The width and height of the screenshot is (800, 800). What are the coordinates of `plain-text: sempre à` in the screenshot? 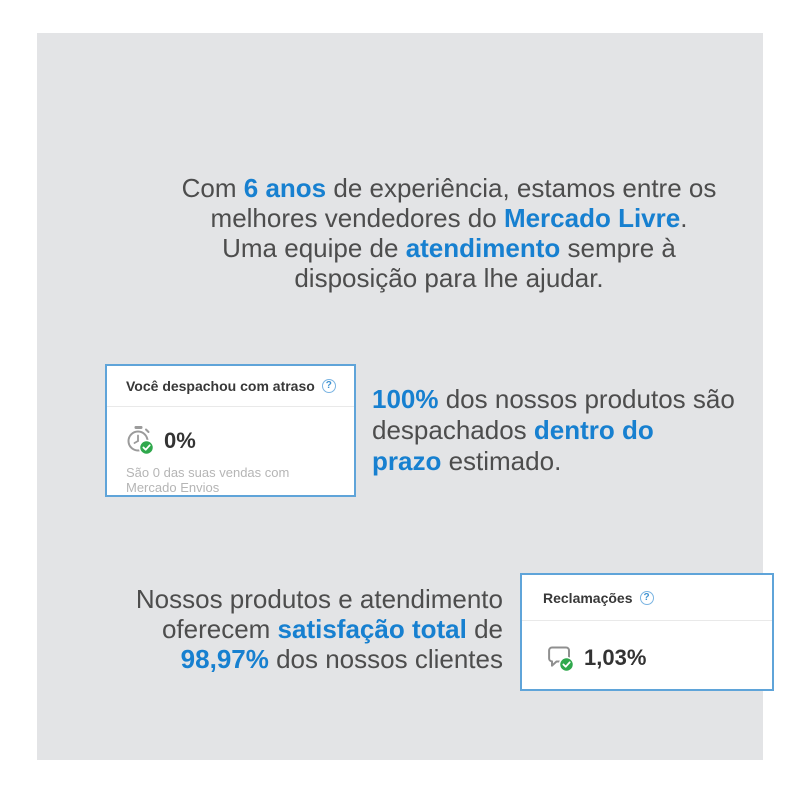 It's located at (618, 248).